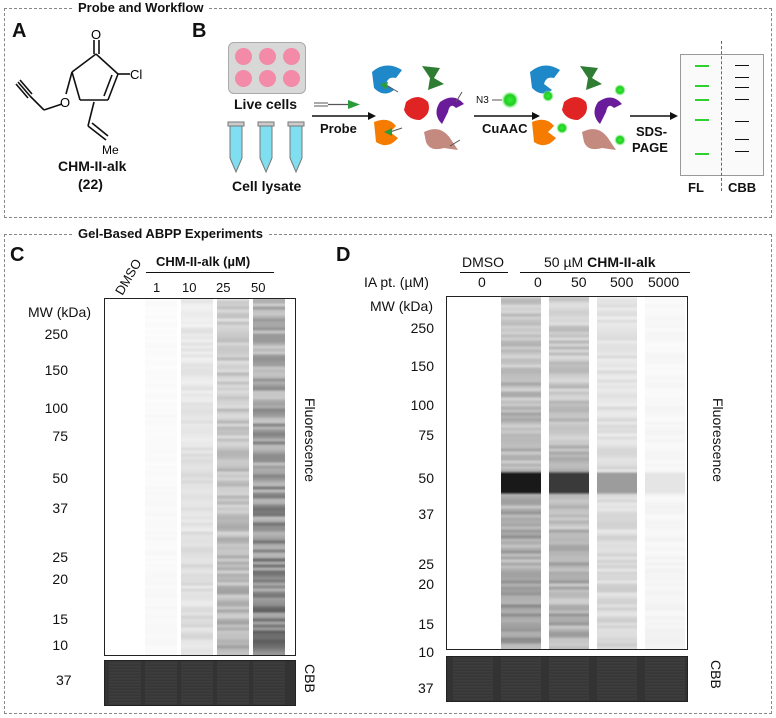 This screenshot has width=776, height=718. What do you see at coordinates (718, 440) in the screenshot?
I see `panel-d-fluorescence-label: Fluorescence` at bounding box center [718, 440].